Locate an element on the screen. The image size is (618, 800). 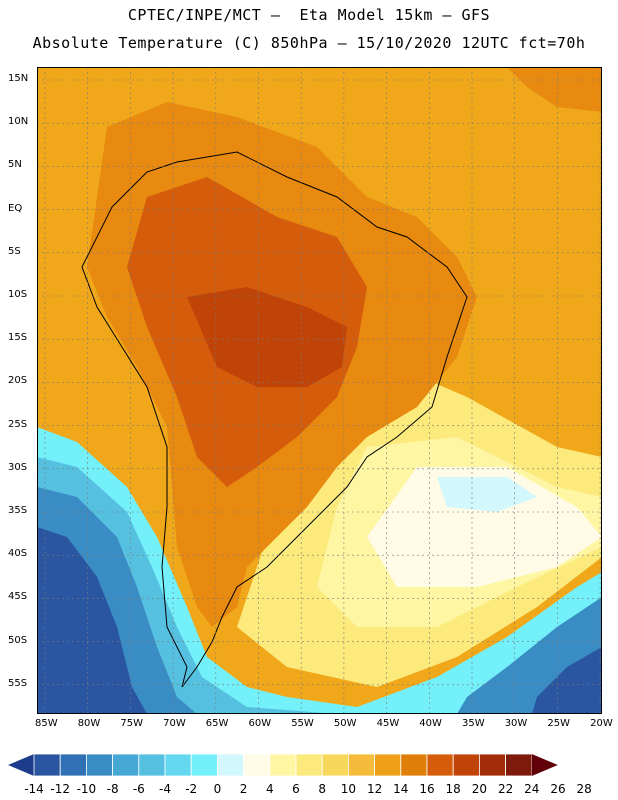
colorbar-label: 18 is located at coordinates (453, 789).